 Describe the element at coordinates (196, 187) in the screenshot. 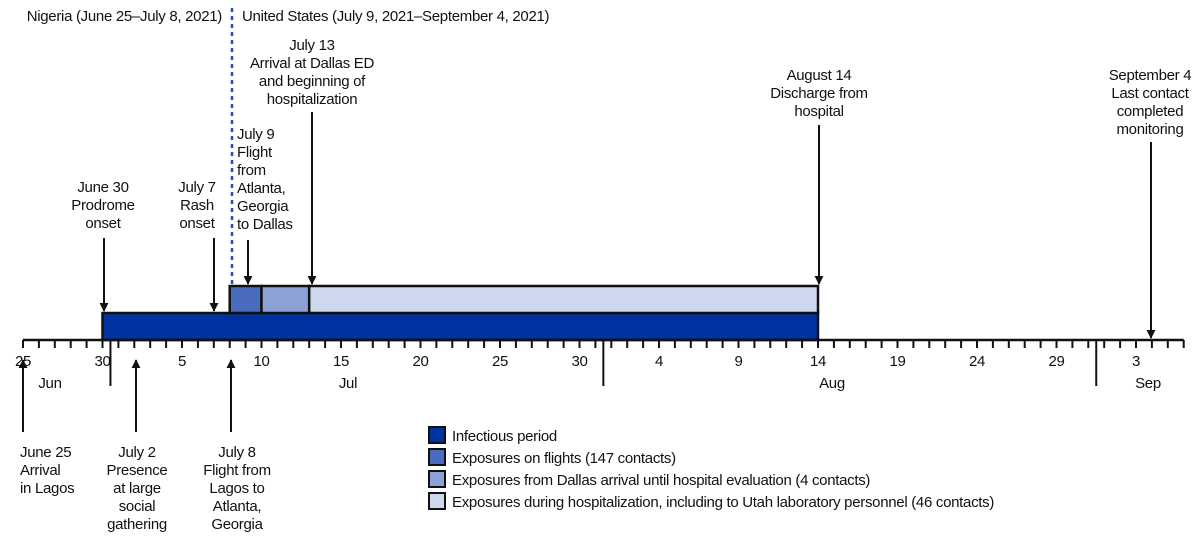

I see `event-label: July 7` at that location.